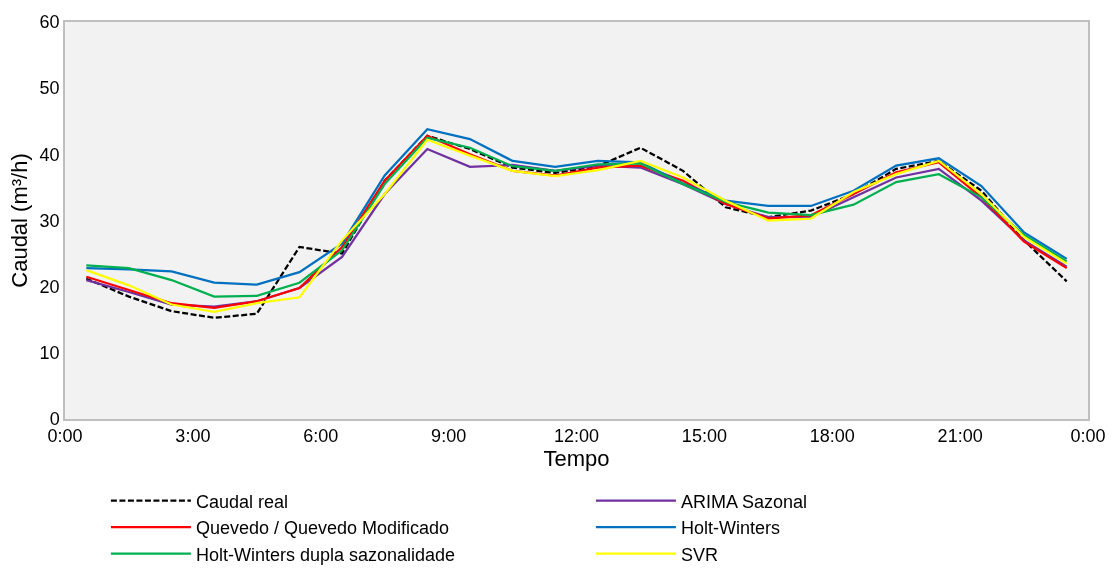 This screenshot has height=585, width=1118. I want to click on x-tick-label: 9:00, so click(449, 436).